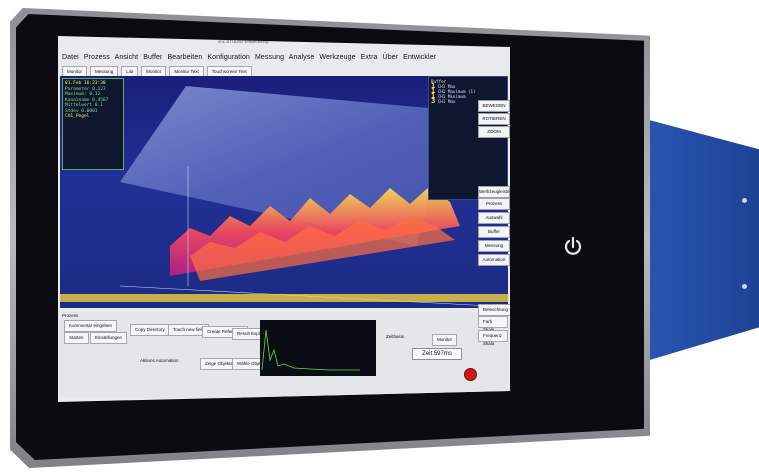 The height and width of the screenshot is (474, 759). Describe the element at coordinates (494, 119) in the screenshot. I see `rotate-button: ROTIEREN` at that location.